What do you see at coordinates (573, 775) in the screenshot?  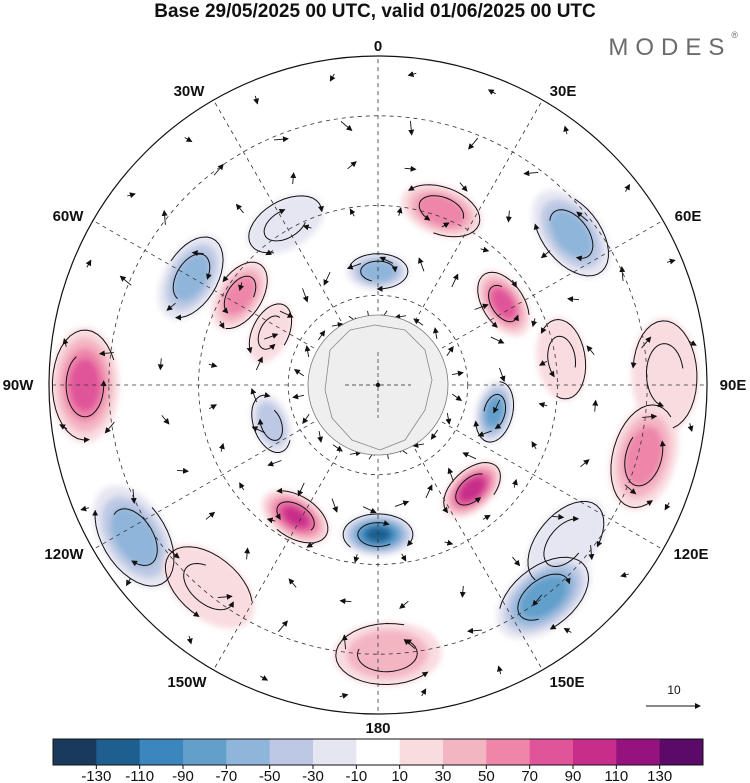 I see `colorbar-tick-label: 90` at bounding box center [573, 775].